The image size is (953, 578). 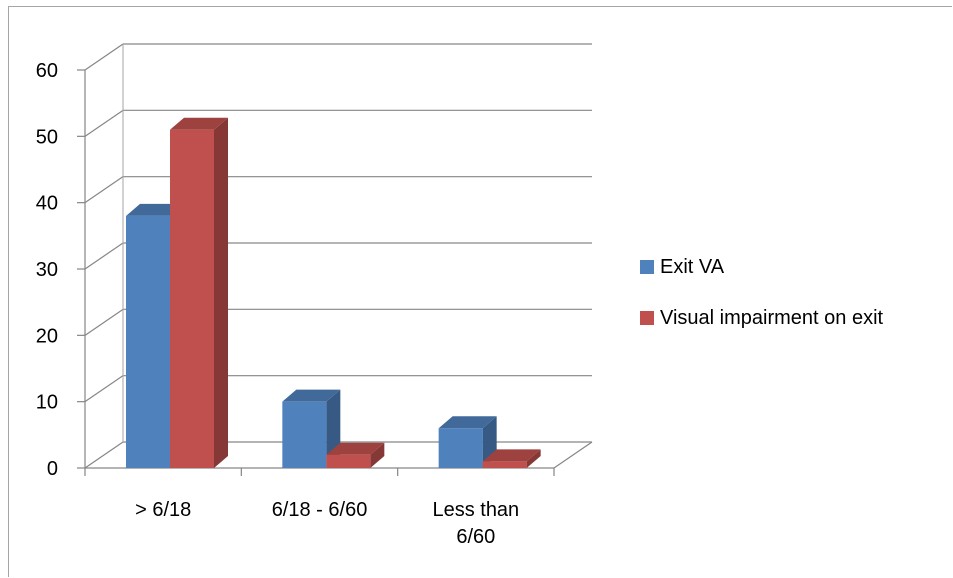 What do you see at coordinates (47, 336) in the screenshot?
I see `y-tick-label-2: 20` at bounding box center [47, 336].